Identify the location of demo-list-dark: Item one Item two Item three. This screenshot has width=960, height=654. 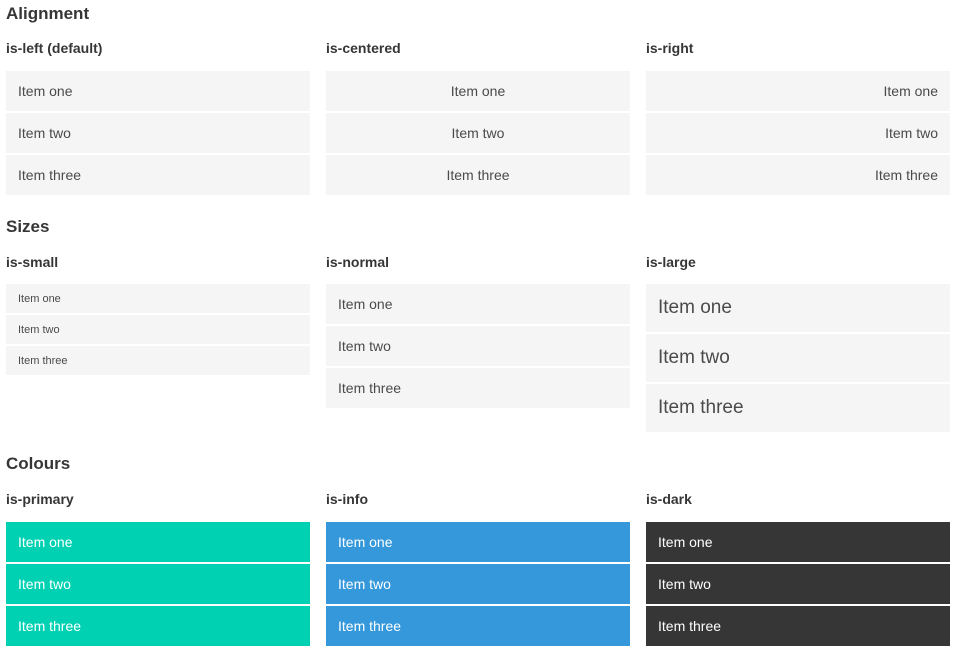
(798, 583).